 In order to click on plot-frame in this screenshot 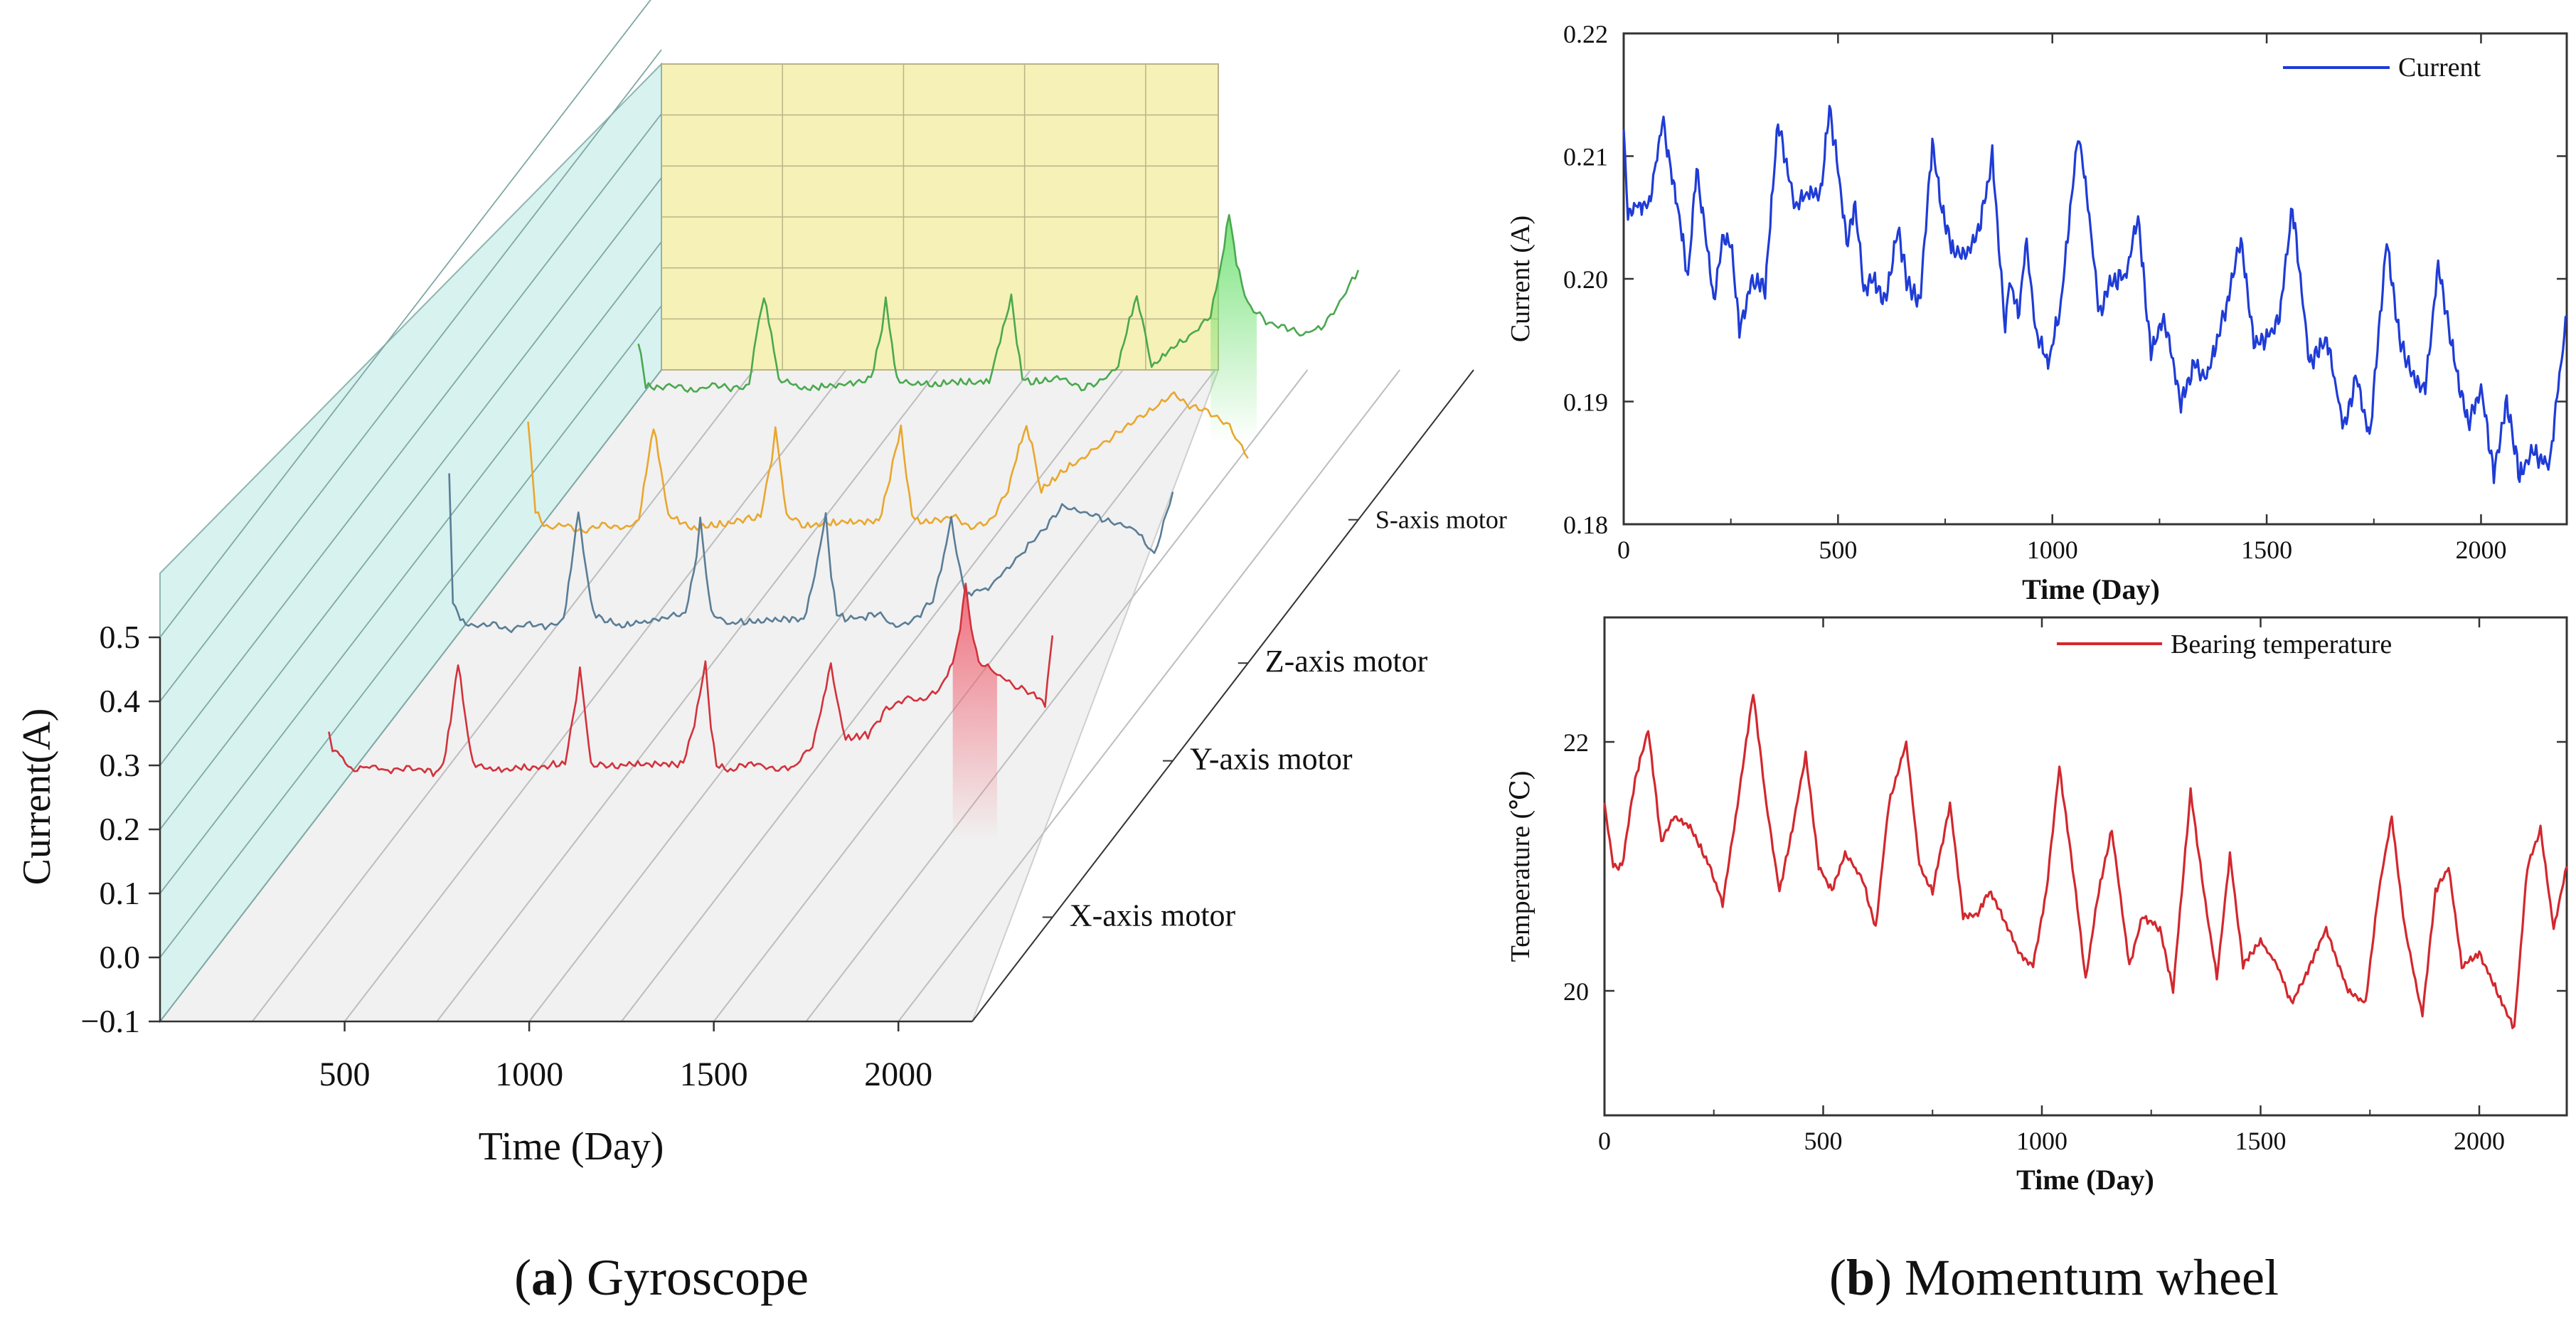, I will do `click(2085, 866)`.